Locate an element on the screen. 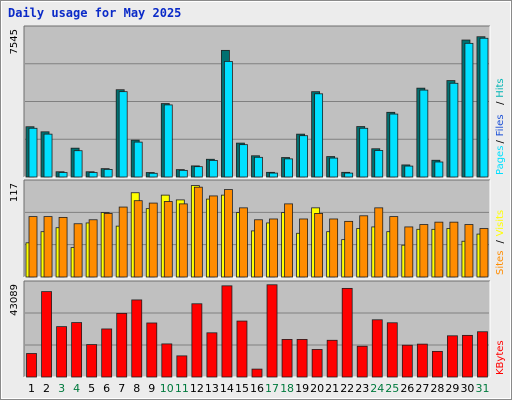 This screenshot has height=400, width=512. x-tick-label-day-20: 20 is located at coordinates (317, 388).